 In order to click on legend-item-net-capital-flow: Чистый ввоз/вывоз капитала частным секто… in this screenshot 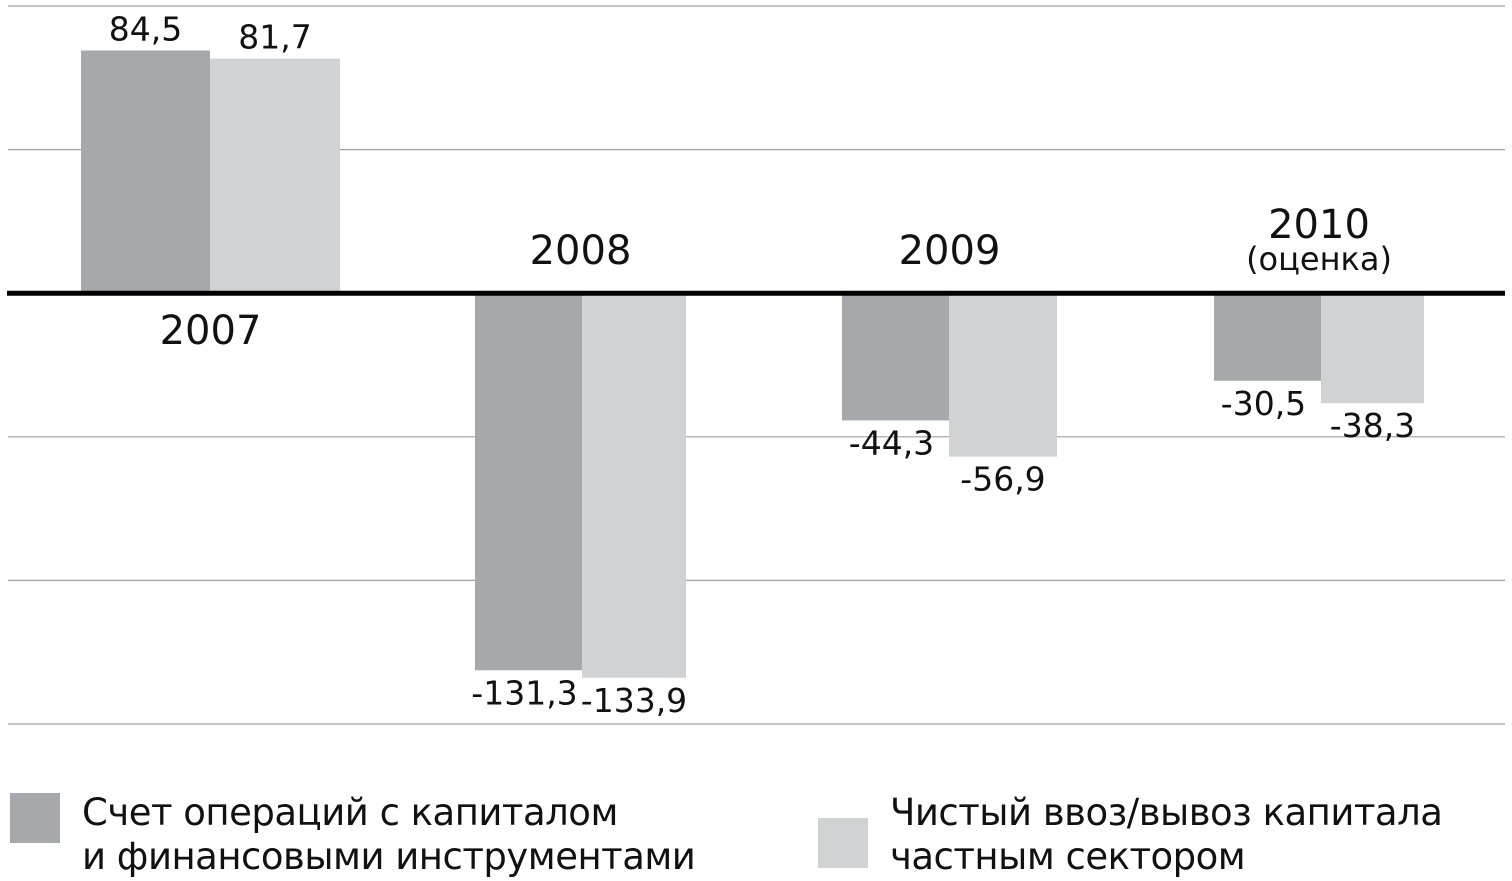, I will do `click(1130, 835)`.